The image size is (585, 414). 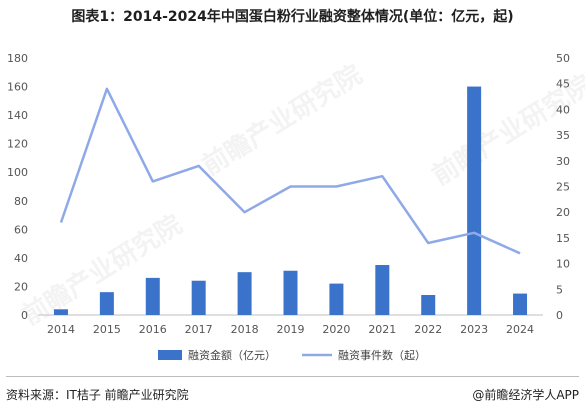 What do you see at coordinates (382, 329) in the screenshot?
I see `x-tick-label: 2021` at bounding box center [382, 329].